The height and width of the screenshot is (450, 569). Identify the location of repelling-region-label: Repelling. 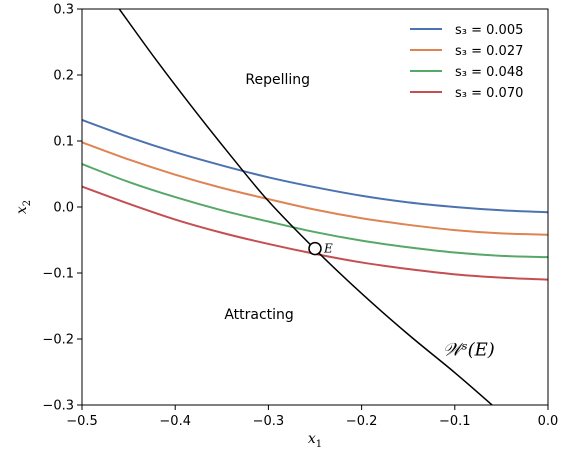
(277, 80).